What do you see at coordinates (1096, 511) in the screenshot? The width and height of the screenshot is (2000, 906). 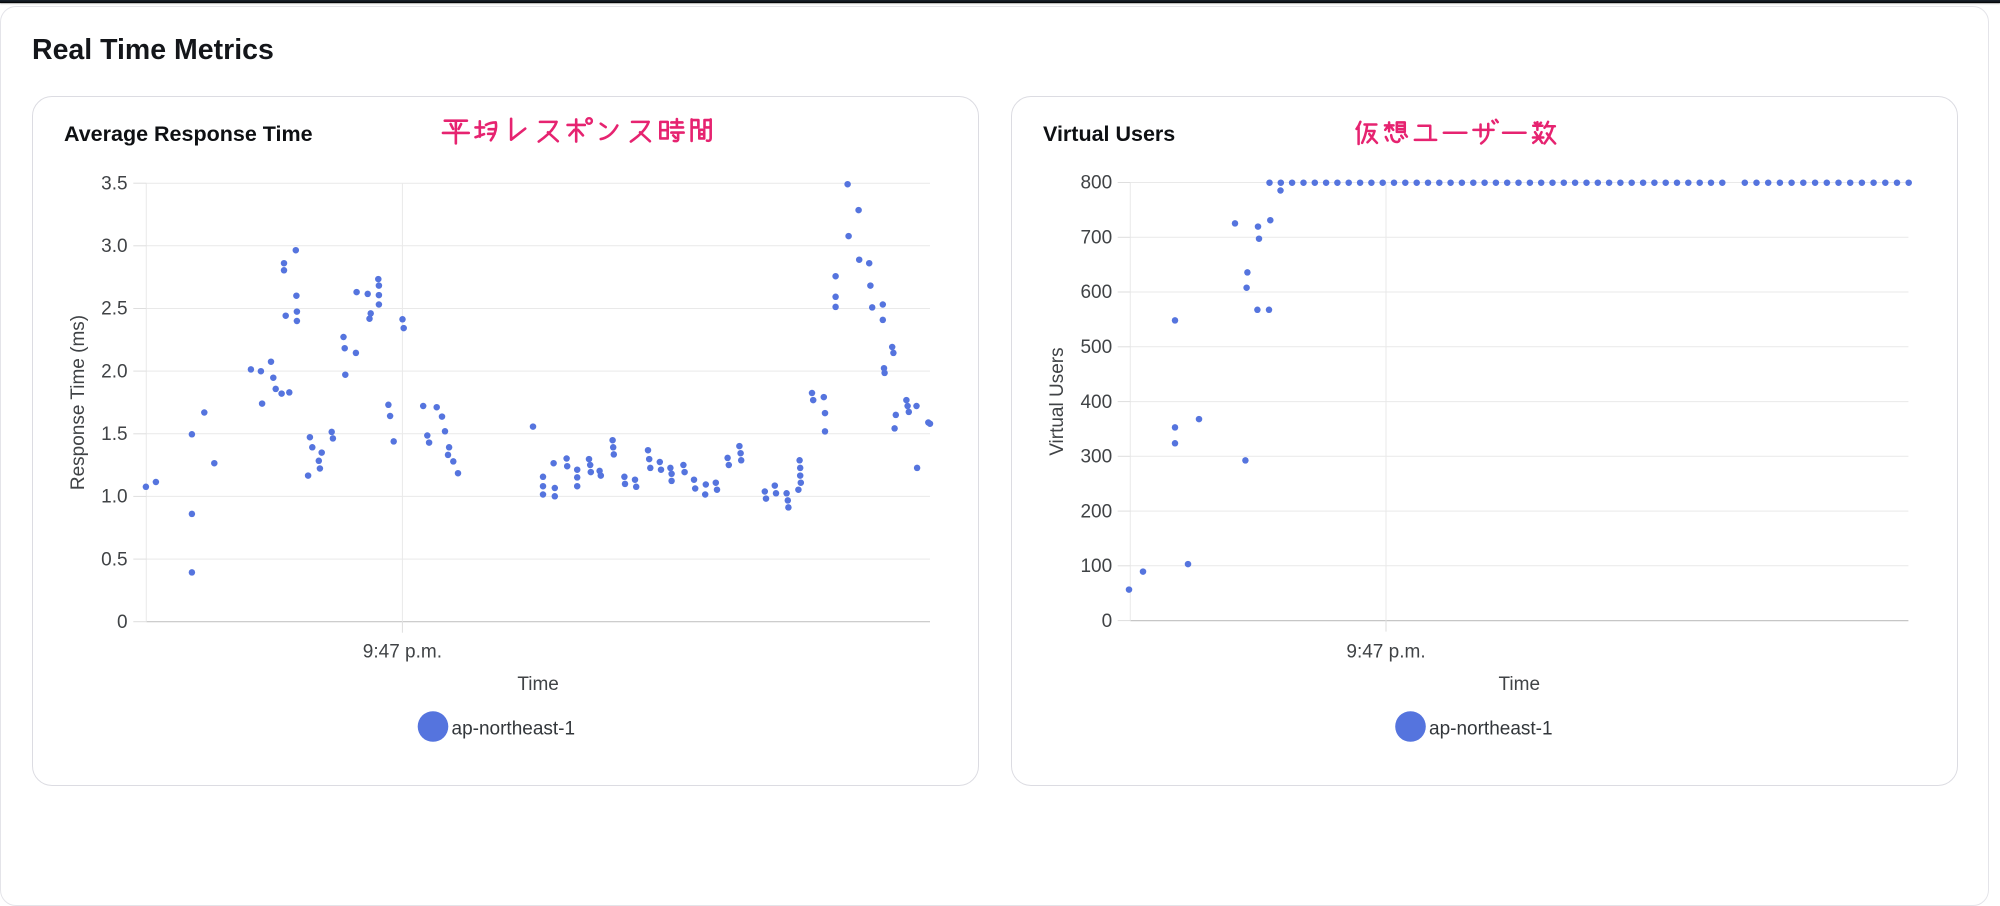 I see `svg-text: 200` at bounding box center [1096, 511].